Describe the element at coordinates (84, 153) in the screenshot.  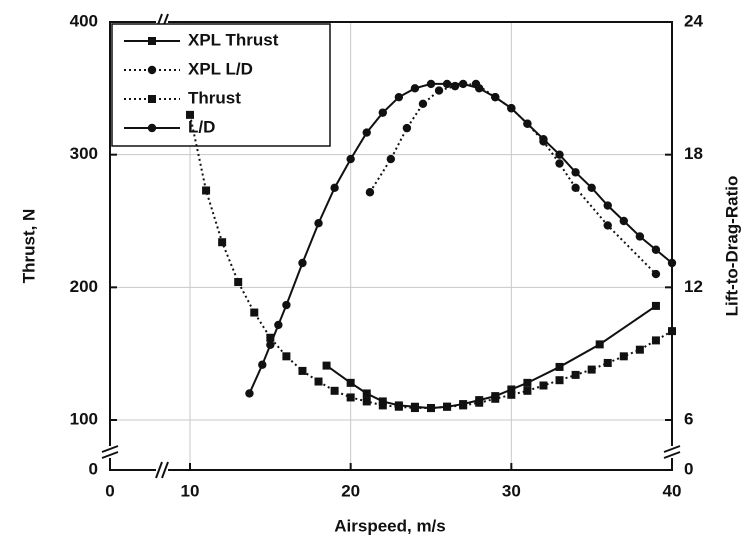
I see `y-tick-label: 300` at that location.